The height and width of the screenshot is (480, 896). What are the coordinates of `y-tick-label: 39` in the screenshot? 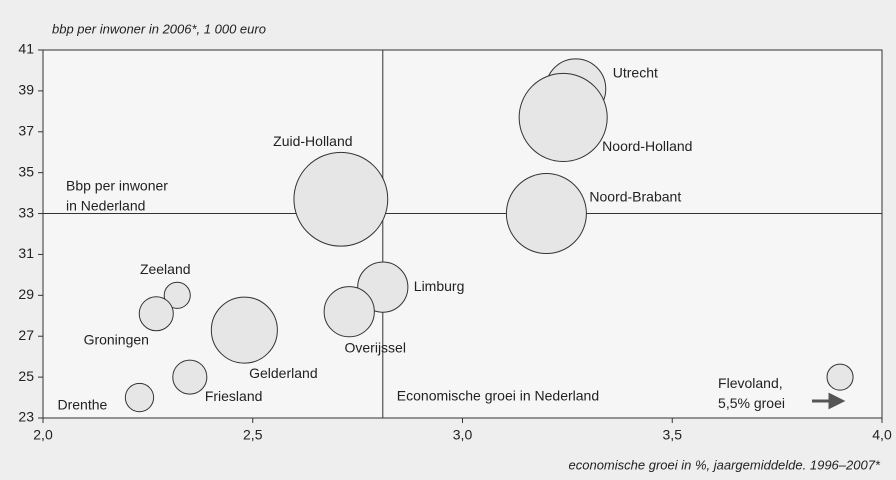 It's located at (26, 90).